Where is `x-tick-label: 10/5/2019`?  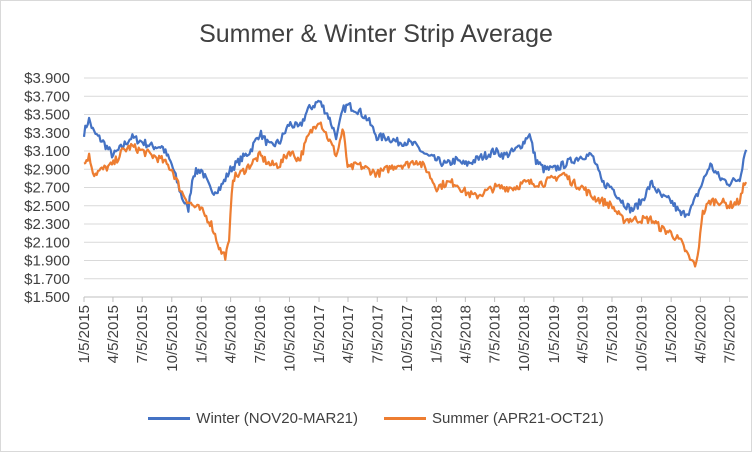
x-tick-label: 10/5/2019 is located at coordinates (642, 338).